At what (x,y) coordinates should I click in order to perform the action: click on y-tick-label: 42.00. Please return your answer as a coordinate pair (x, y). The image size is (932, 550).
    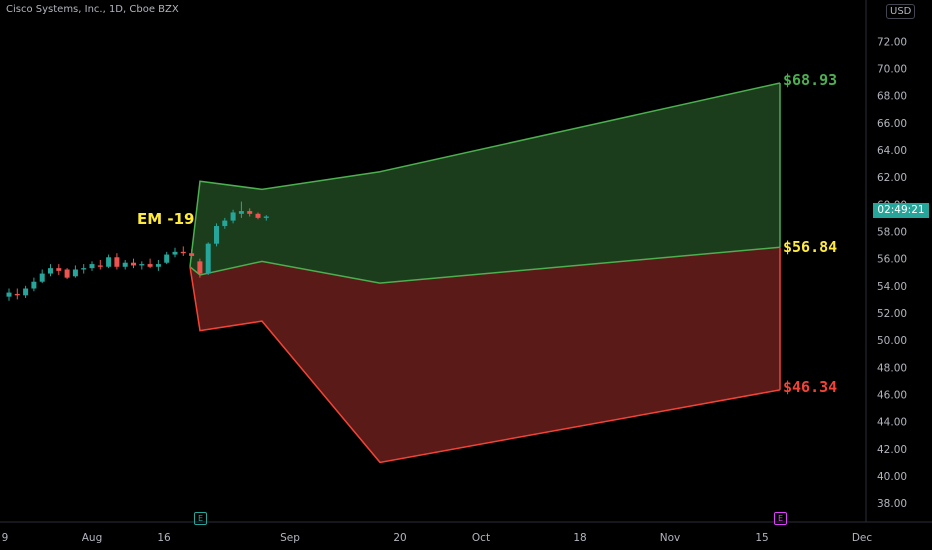
    Looking at the image, I should click on (892, 450).